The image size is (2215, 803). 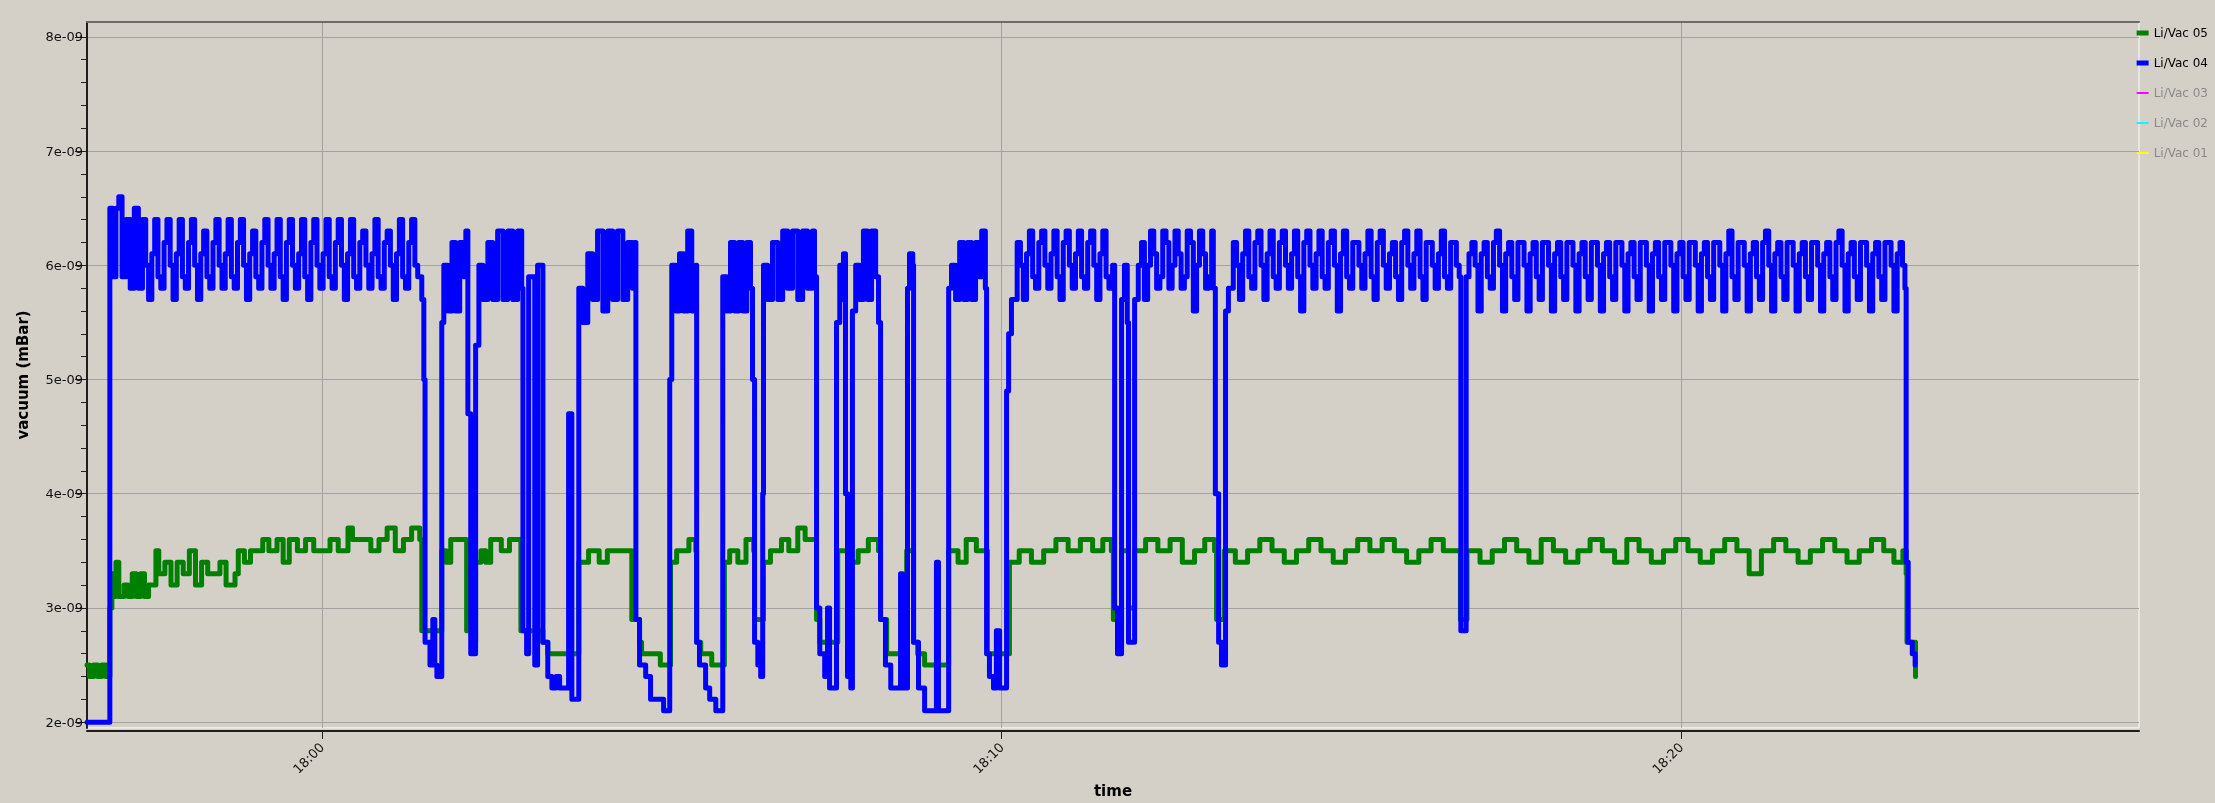 I want to click on y-axis-title: vacuum (mBar), so click(x=22, y=375).